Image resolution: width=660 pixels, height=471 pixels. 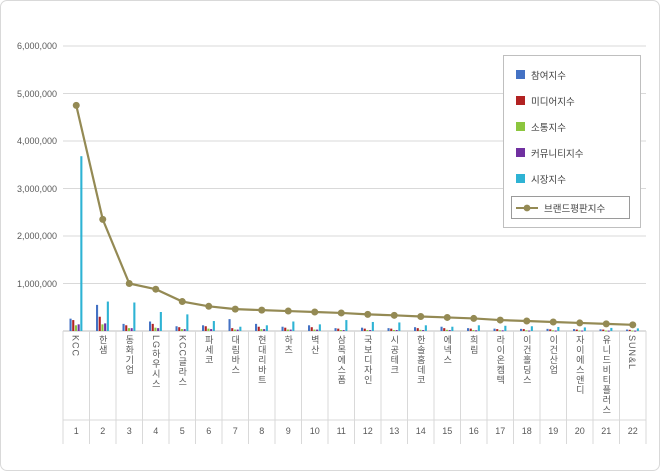 I want to click on x-rank-label: 20, so click(x=579, y=431).